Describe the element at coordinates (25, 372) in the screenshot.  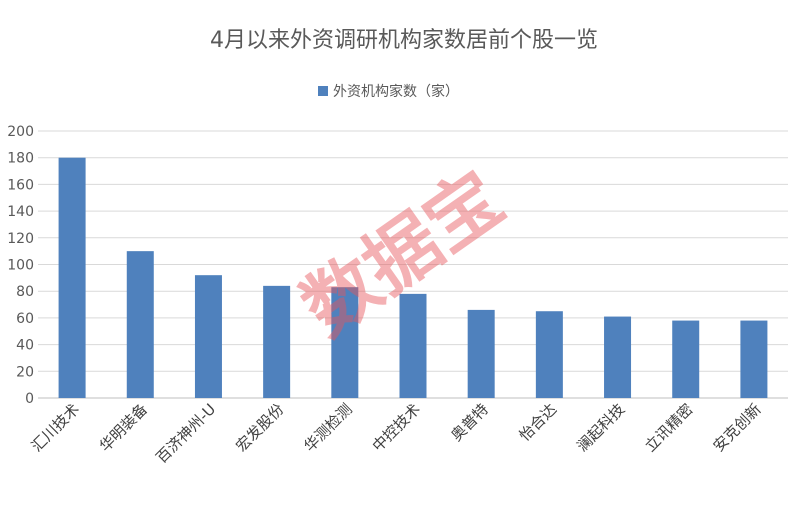
I see `y-tick-label: 20` at that location.